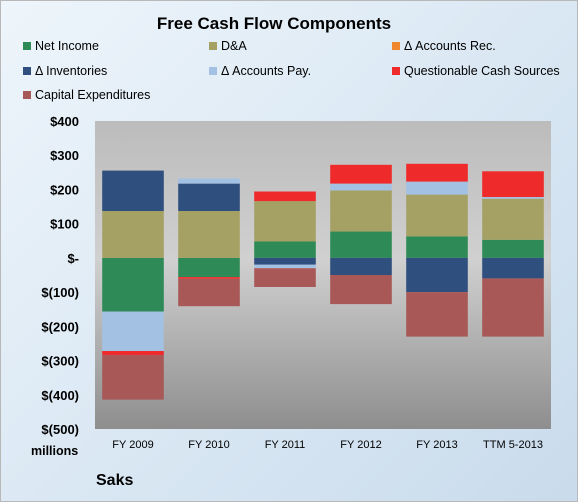 The height and width of the screenshot is (503, 578). What do you see at coordinates (60, 361) in the screenshot?
I see `y-tick-label: $(300)` at bounding box center [60, 361].